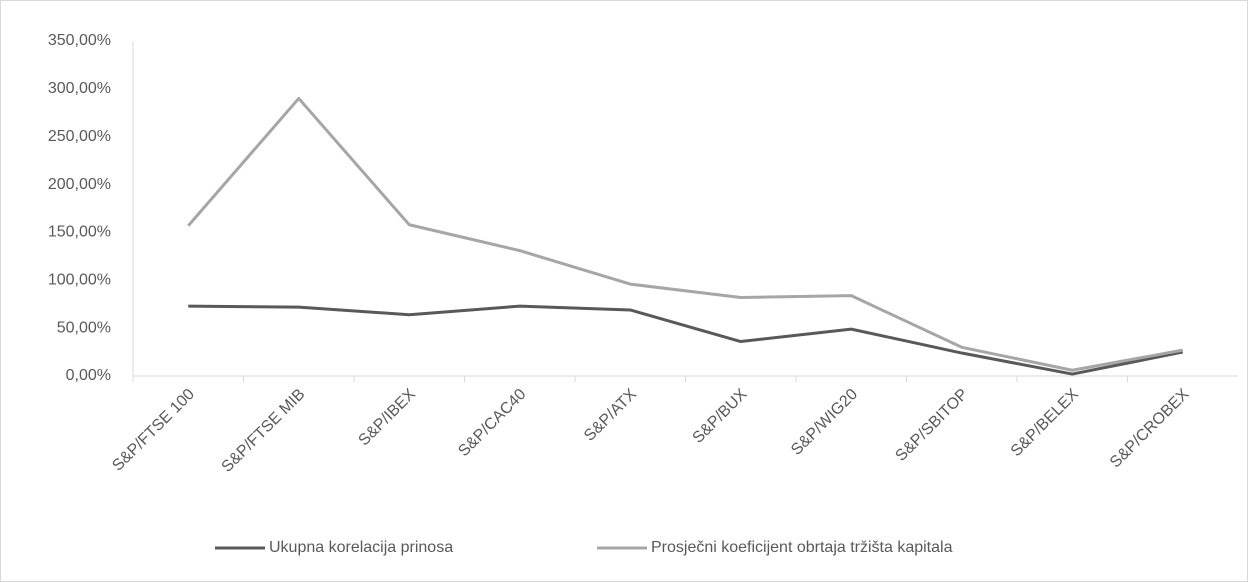 The height and width of the screenshot is (582, 1248). What do you see at coordinates (88, 375) in the screenshot?
I see `y-tick-label: 0,00%` at bounding box center [88, 375].